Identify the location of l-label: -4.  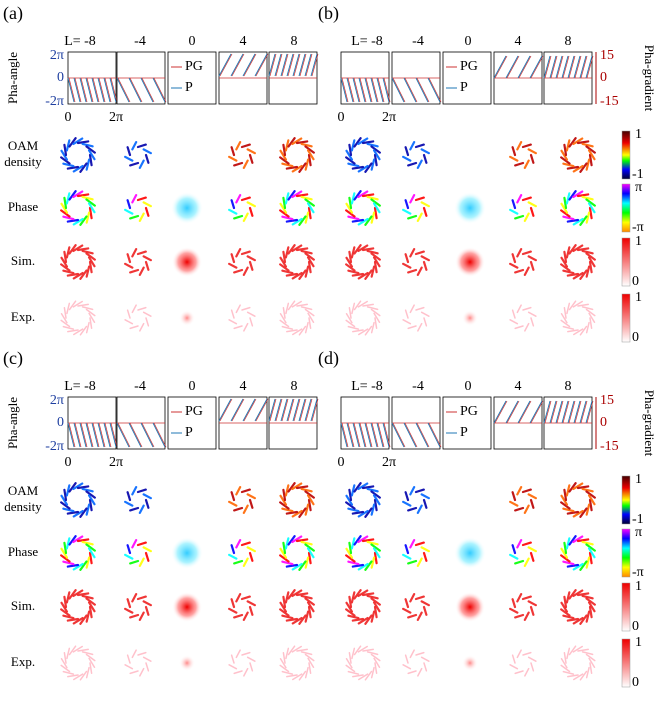
(418, 41).